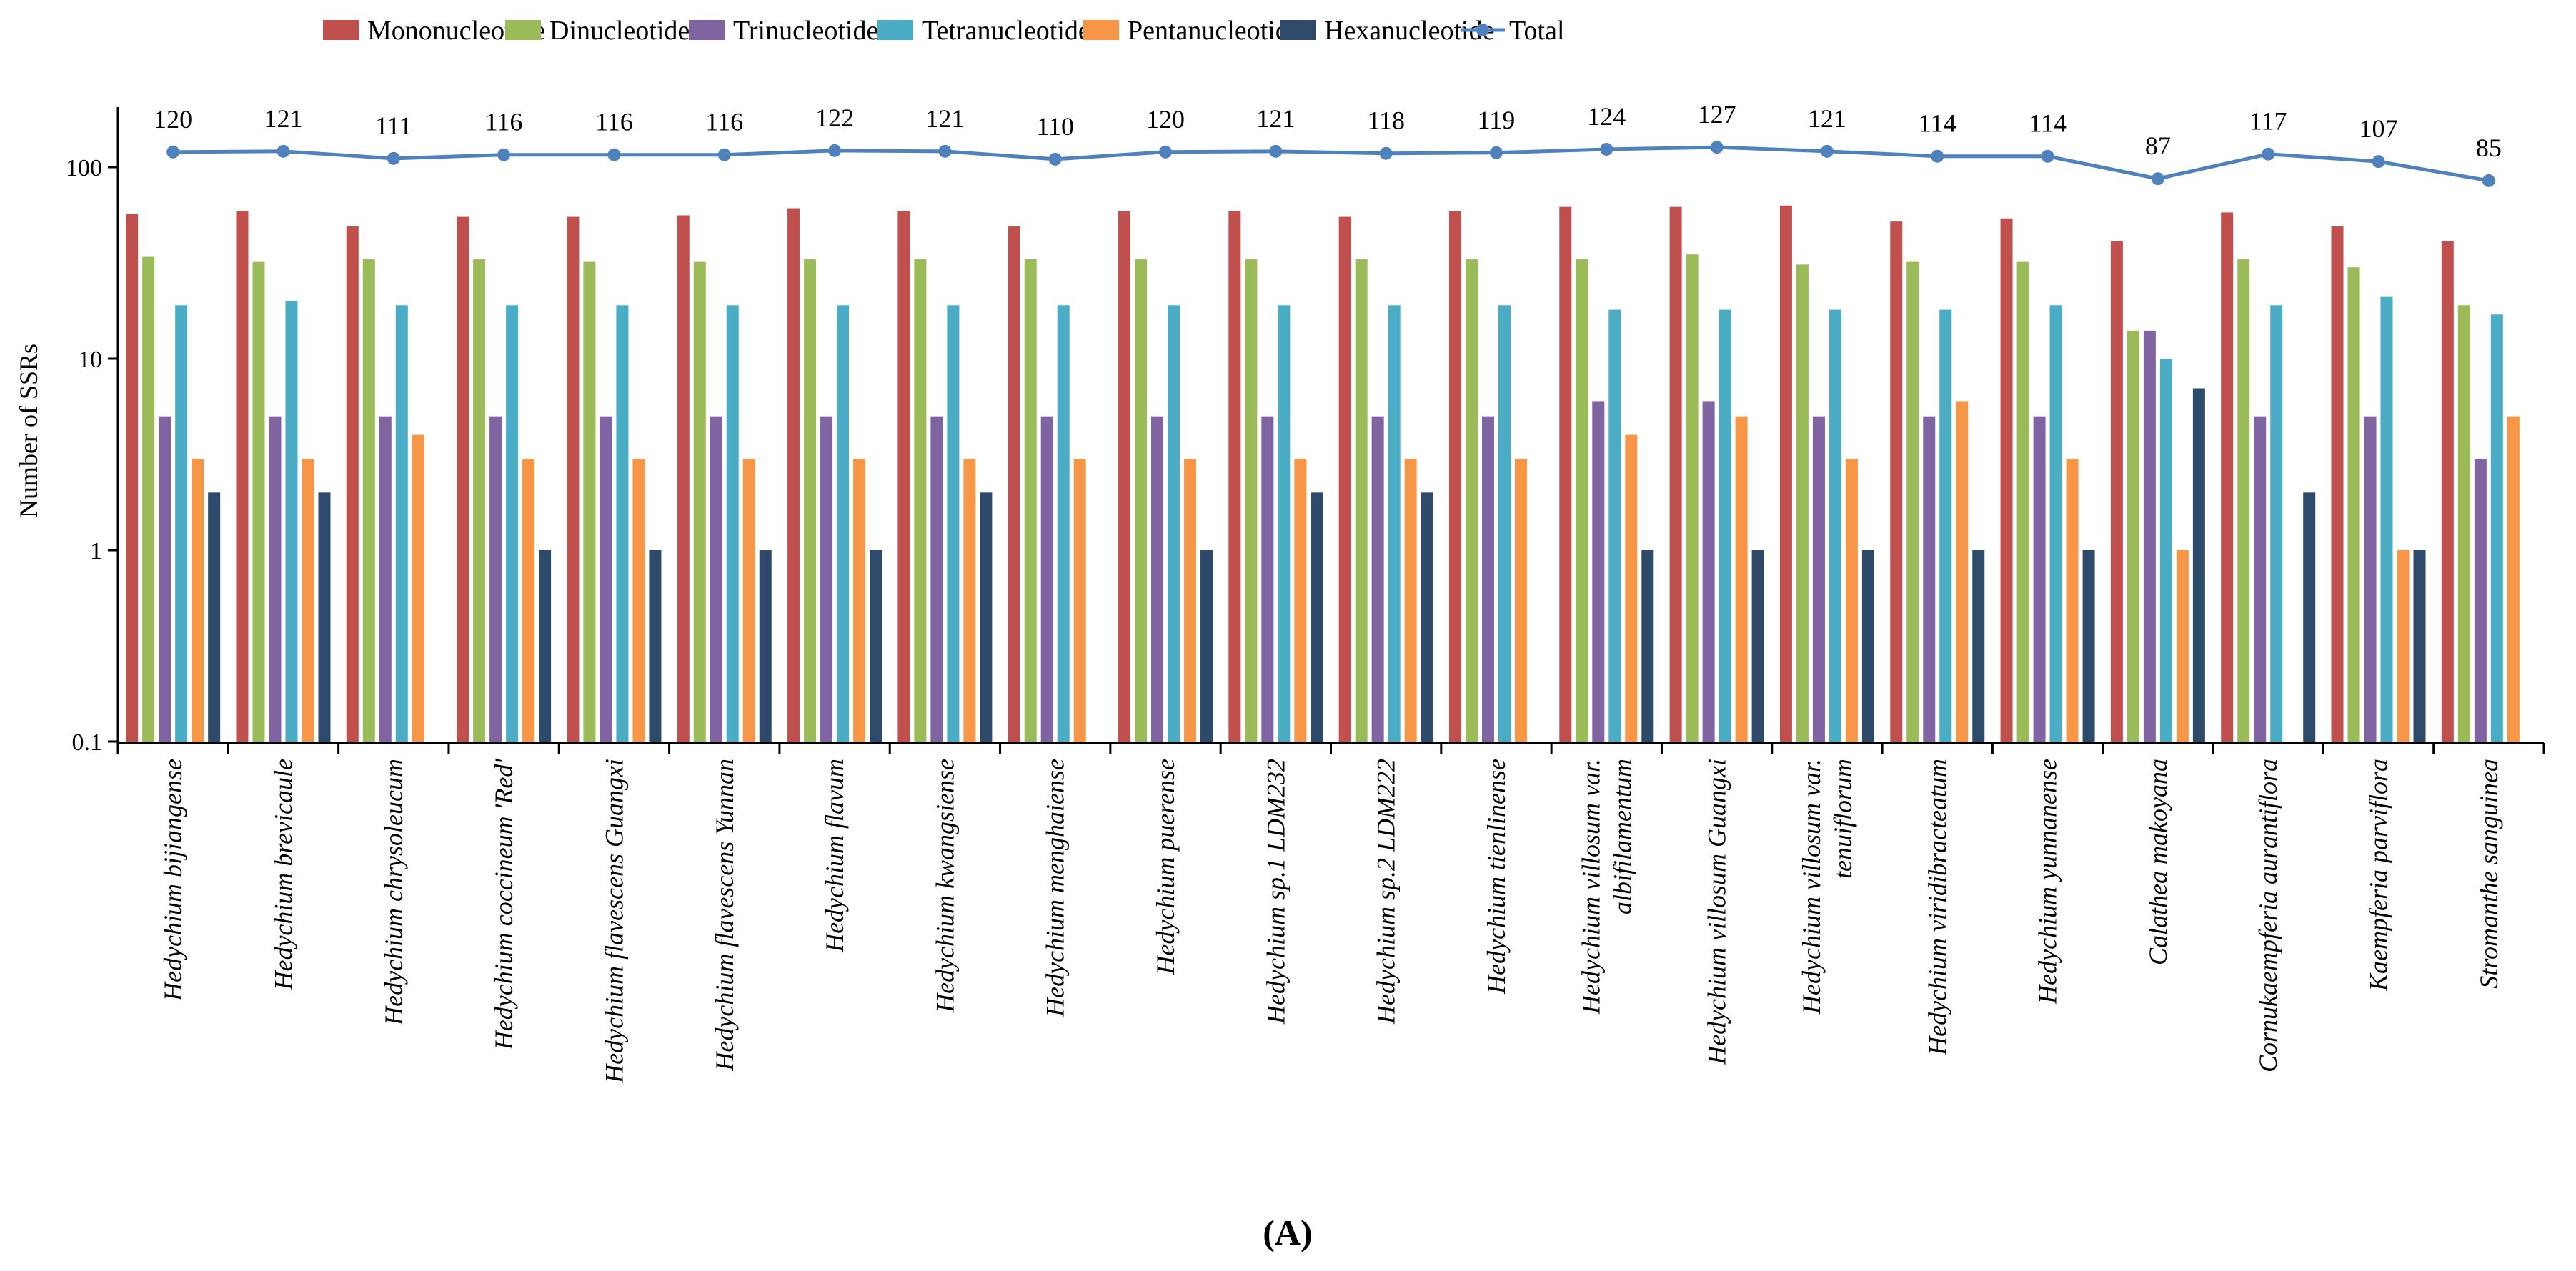  What do you see at coordinates (1055, 126) in the screenshot?
I see `total-data-label-9: 110` at bounding box center [1055, 126].